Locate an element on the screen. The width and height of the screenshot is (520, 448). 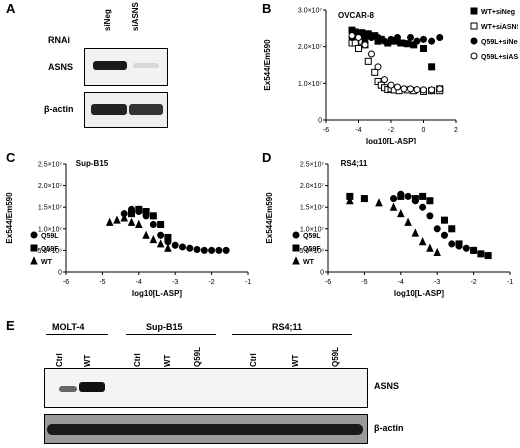
actin-bands-e is located at coordinates (205, 429).